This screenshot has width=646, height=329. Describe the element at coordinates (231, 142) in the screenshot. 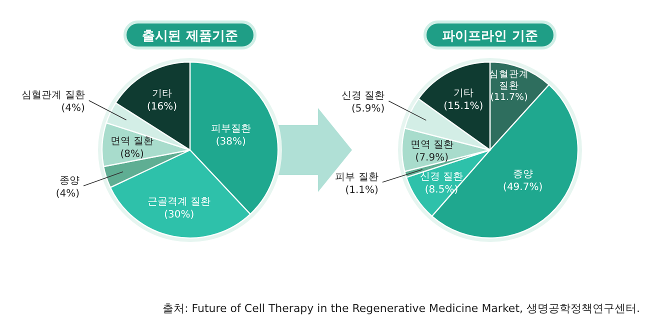

I see `data-label: (38%)` at that location.